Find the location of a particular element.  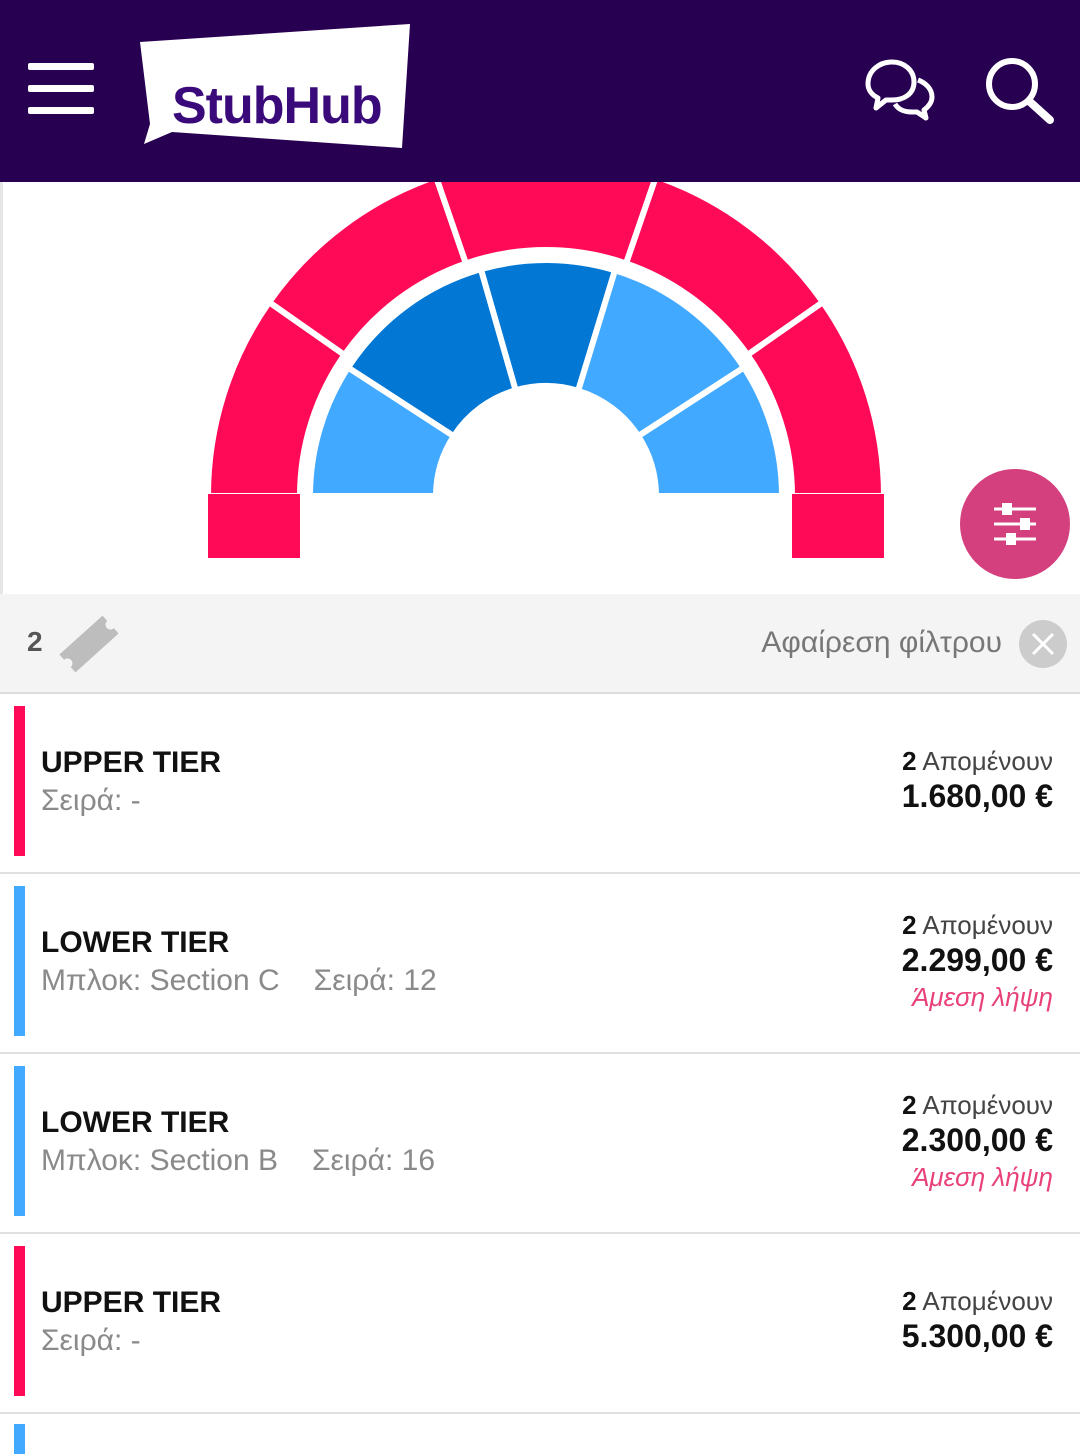

remove-filter-label: Αφαίρεση φίλτρου is located at coordinates (881, 642).